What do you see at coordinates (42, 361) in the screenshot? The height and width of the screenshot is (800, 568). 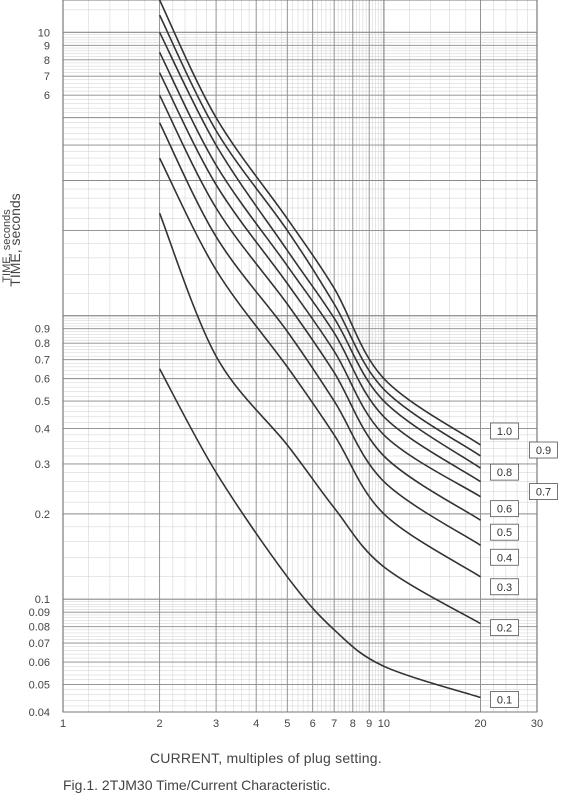 I see `y-tick-label: 0.7` at bounding box center [42, 361].